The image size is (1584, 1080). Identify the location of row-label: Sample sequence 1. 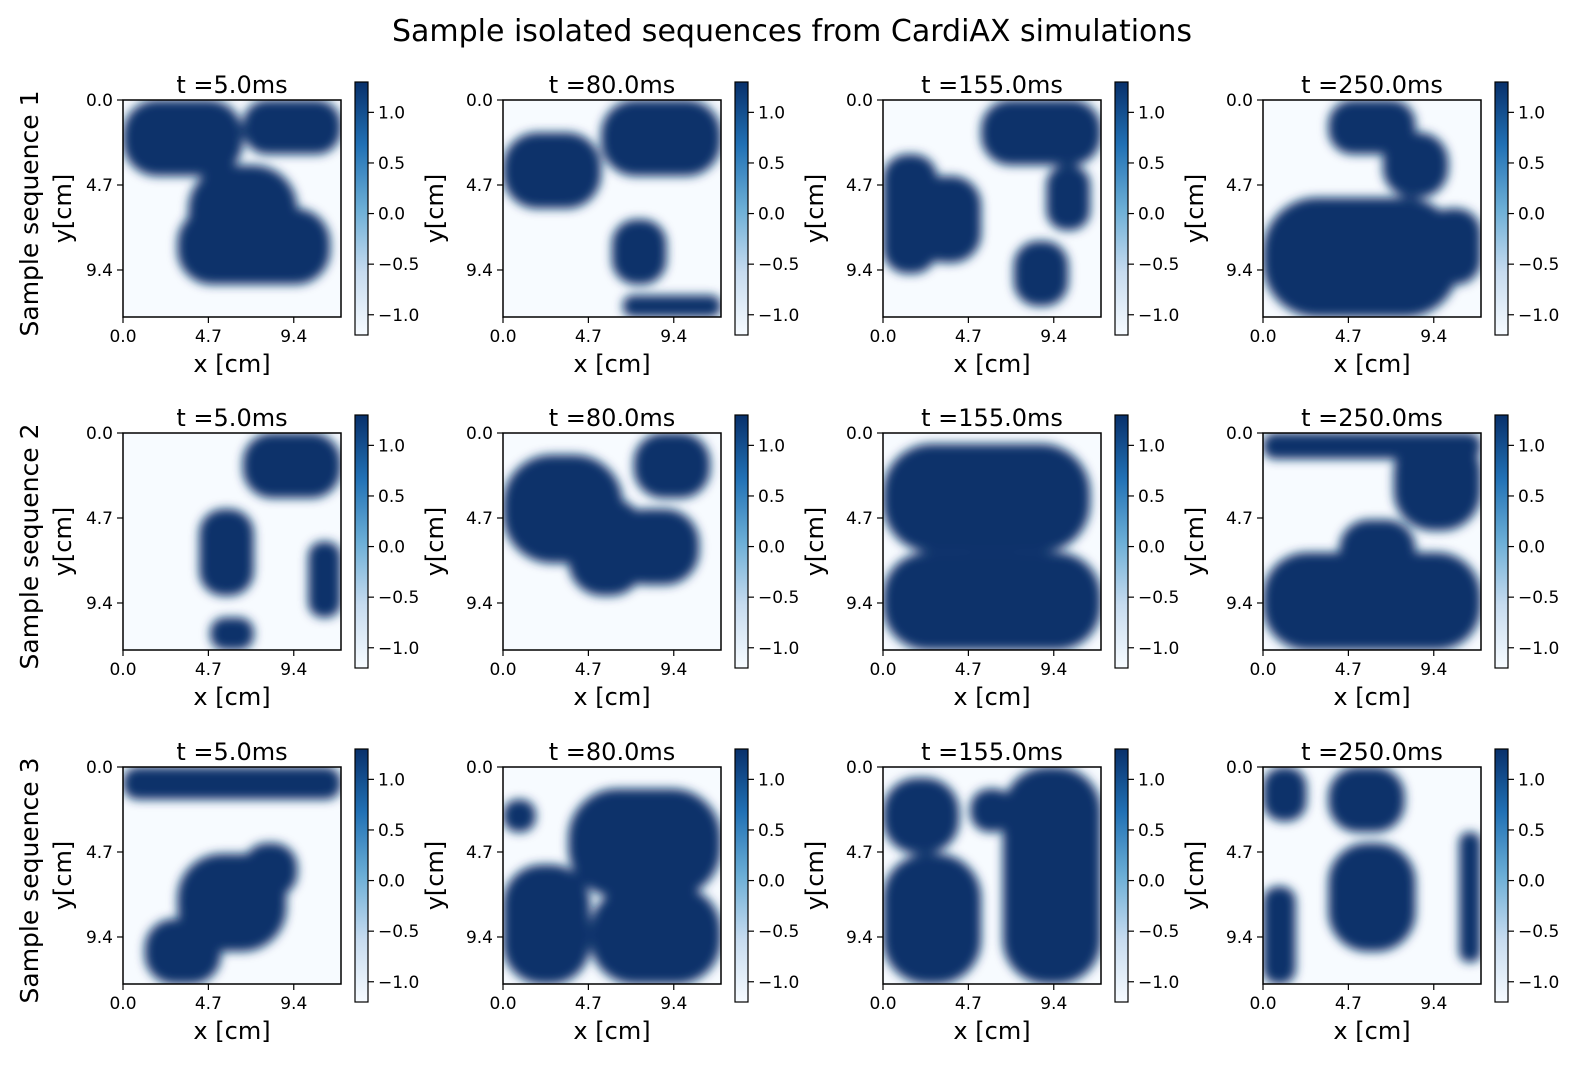
(29, 213).